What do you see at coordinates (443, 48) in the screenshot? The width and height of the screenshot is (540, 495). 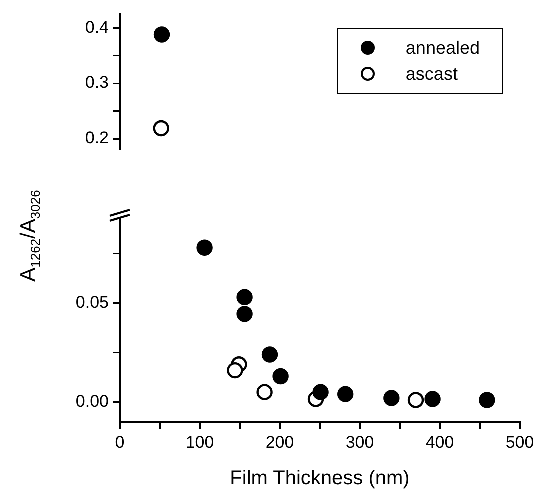 I see `legend-label: annealed` at bounding box center [443, 48].